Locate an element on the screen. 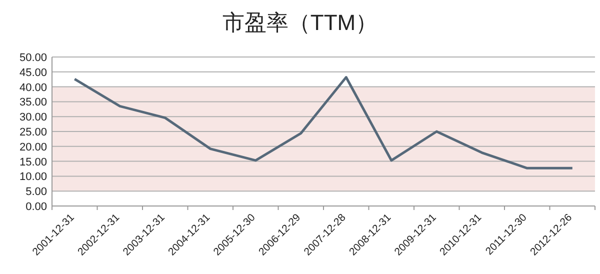 The image size is (600, 274). y-tick-label: 20.00 is located at coordinates (33, 147).